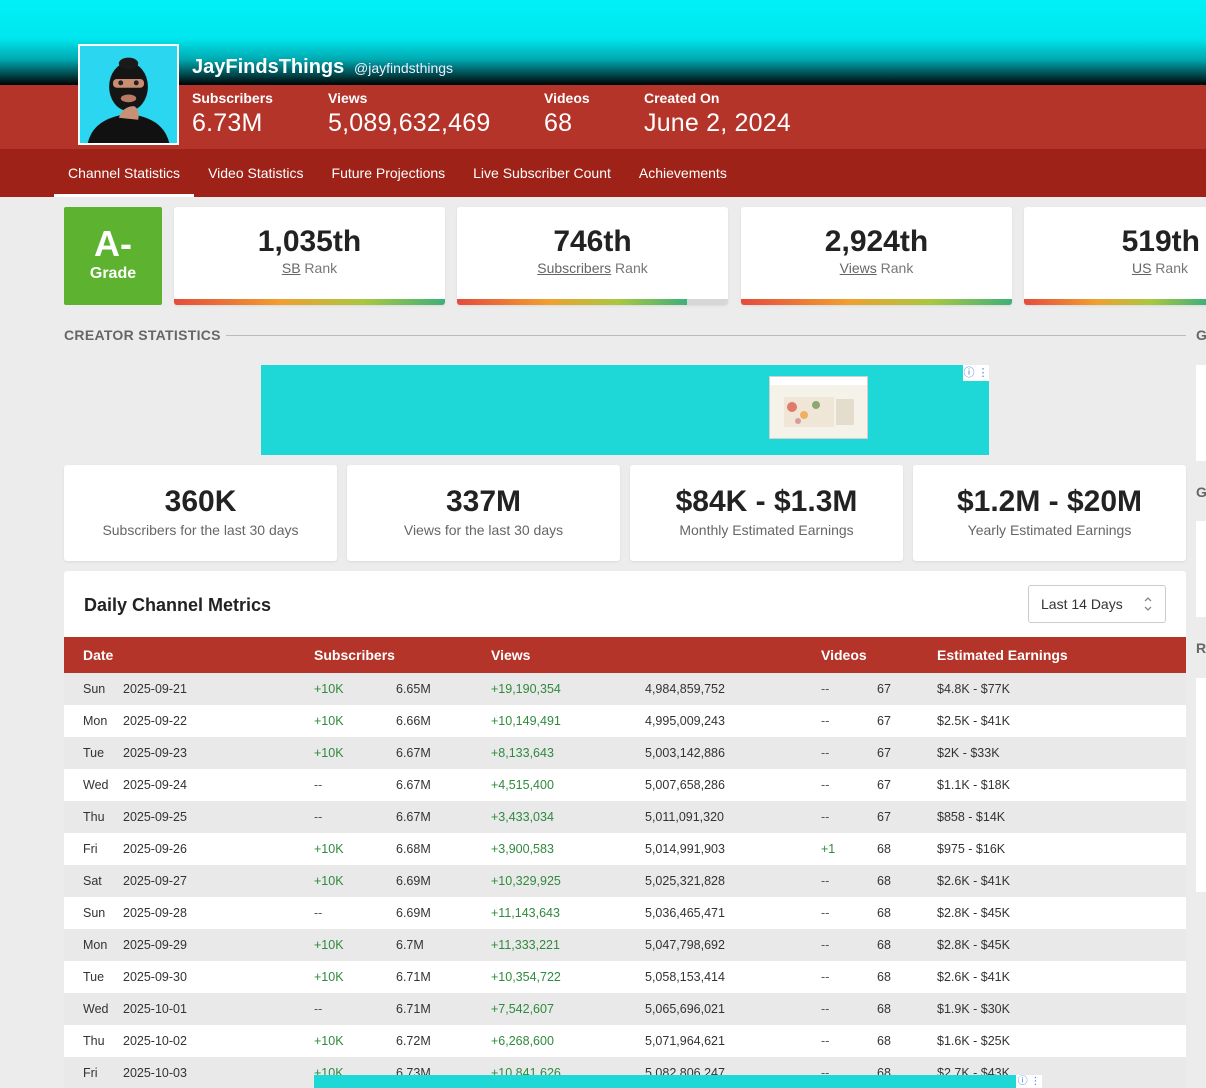 This screenshot has height=1088, width=1206. What do you see at coordinates (1141, 268) in the screenshot?
I see `rank-link: US` at bounding box center [1141, 268].